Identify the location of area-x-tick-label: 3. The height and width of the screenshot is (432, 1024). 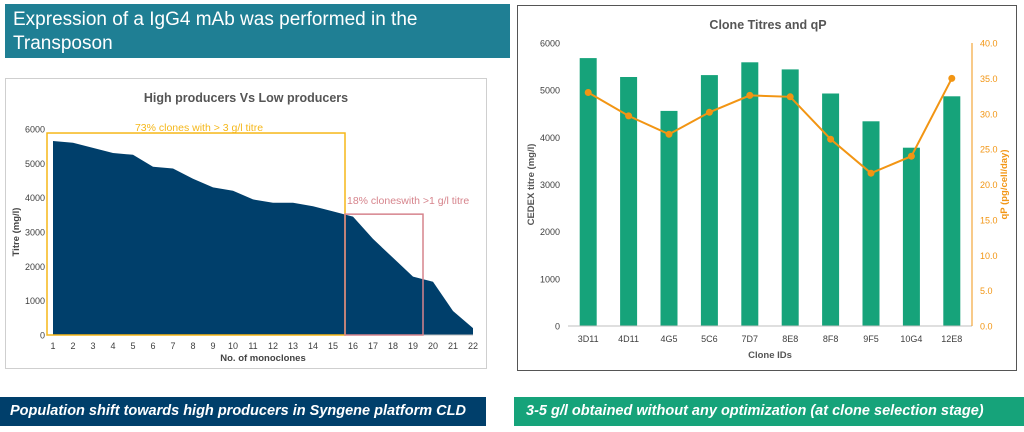
(92, 346).